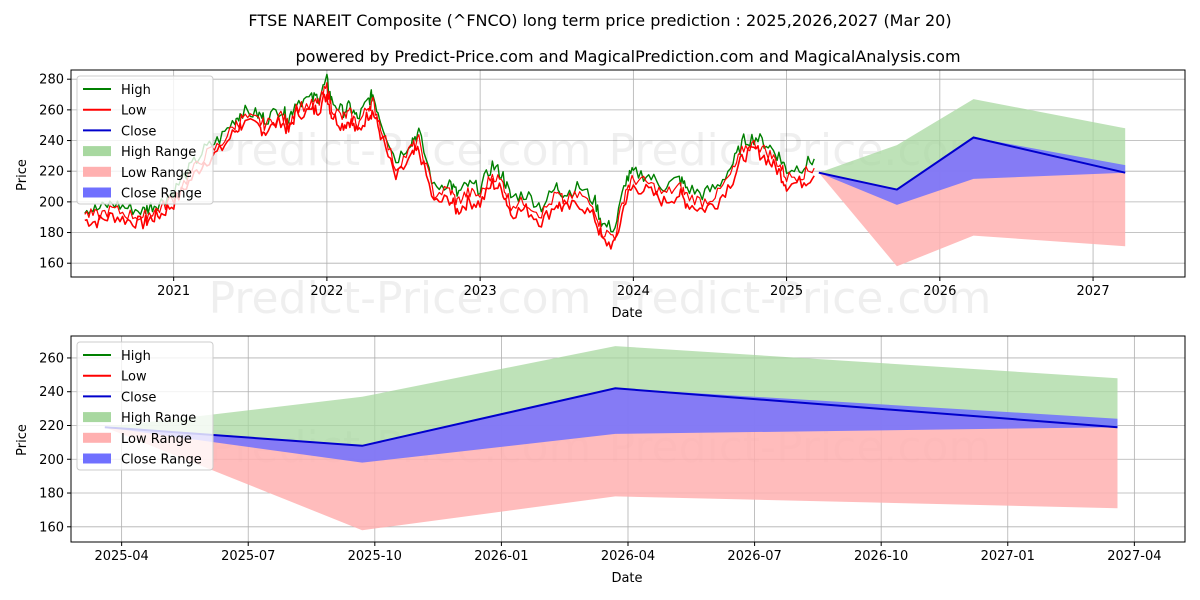 The height and width of the screenshot is (600, 1200). What do you see at coordinates (22, 440) in the screenshot?
I see `bottom-ylabel: Price` at bounding box center [22, 440].